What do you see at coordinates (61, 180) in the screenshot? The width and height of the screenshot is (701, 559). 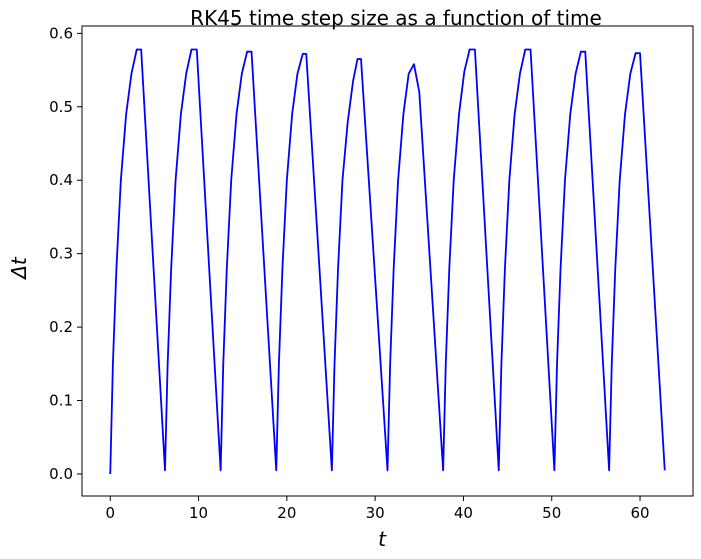 I see `y-tick-label: 0.4` at bounding box center [61, 180].